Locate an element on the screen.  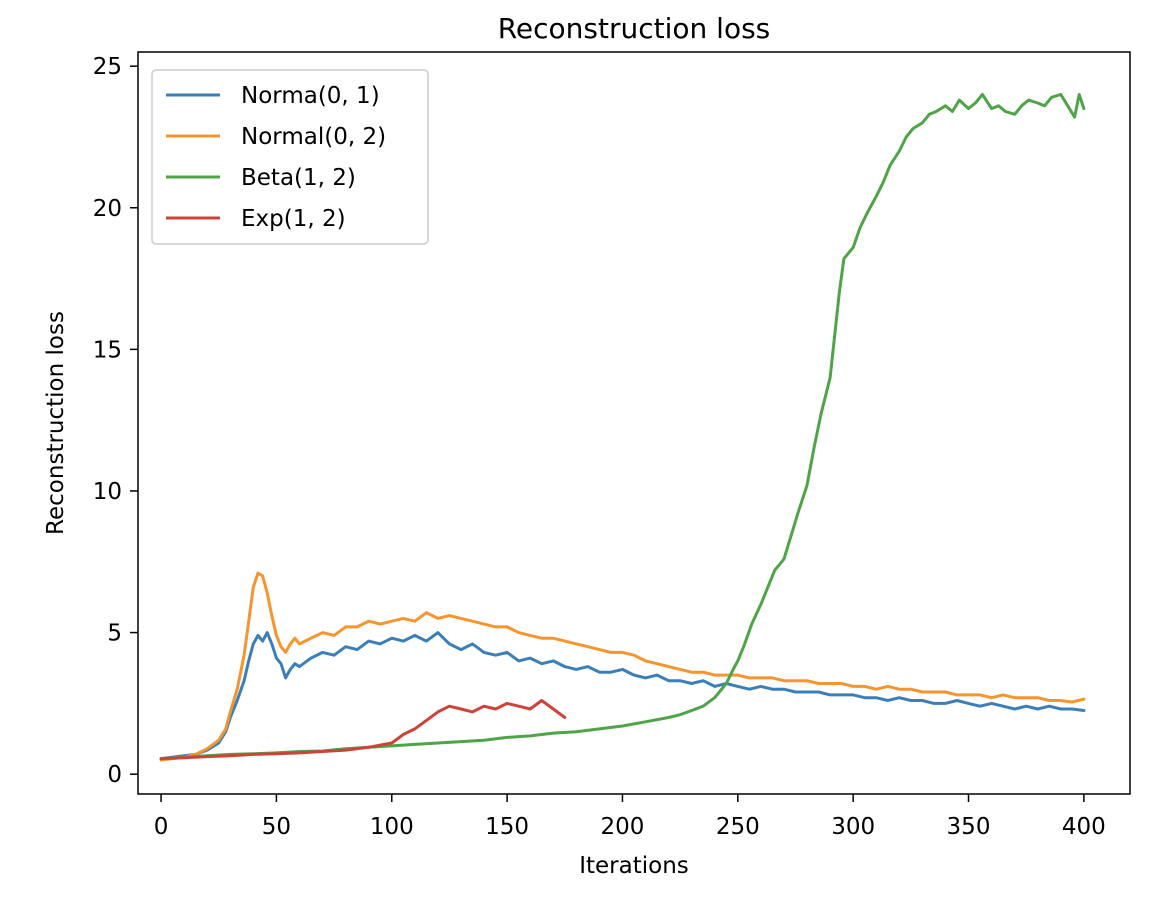
y-axis-label: Reconstruction loss is located at coordinates (56, 423).